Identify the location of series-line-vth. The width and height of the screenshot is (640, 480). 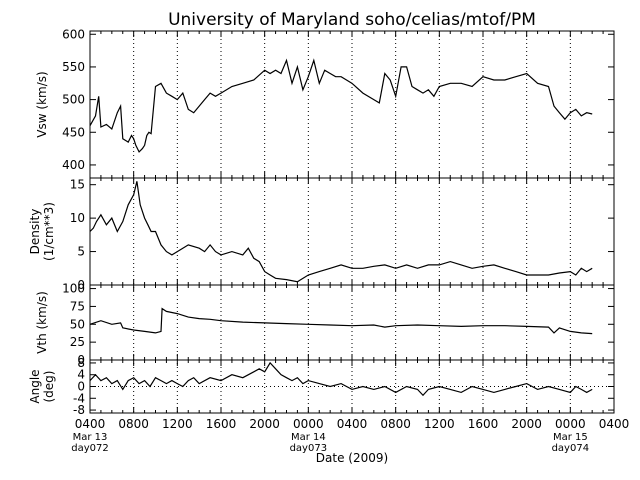
(341, 321).